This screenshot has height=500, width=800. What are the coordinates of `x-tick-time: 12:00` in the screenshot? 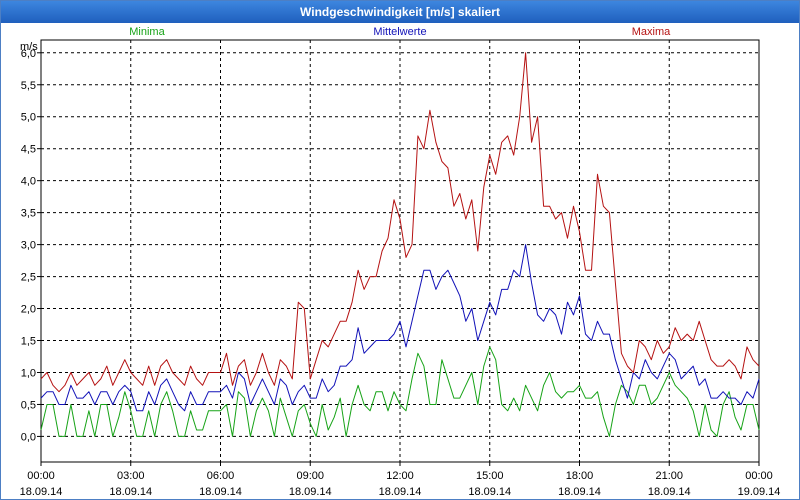 It's located at (400, 476).